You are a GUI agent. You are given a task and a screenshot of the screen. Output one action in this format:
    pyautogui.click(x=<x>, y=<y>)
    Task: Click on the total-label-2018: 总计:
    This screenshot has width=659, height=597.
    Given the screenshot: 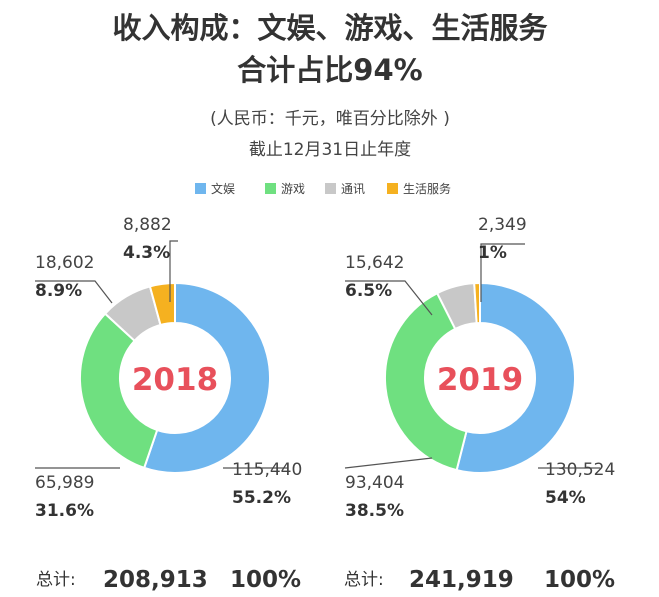 What is the action you would take?
    pyautogui.click(x=56, y=580)
    